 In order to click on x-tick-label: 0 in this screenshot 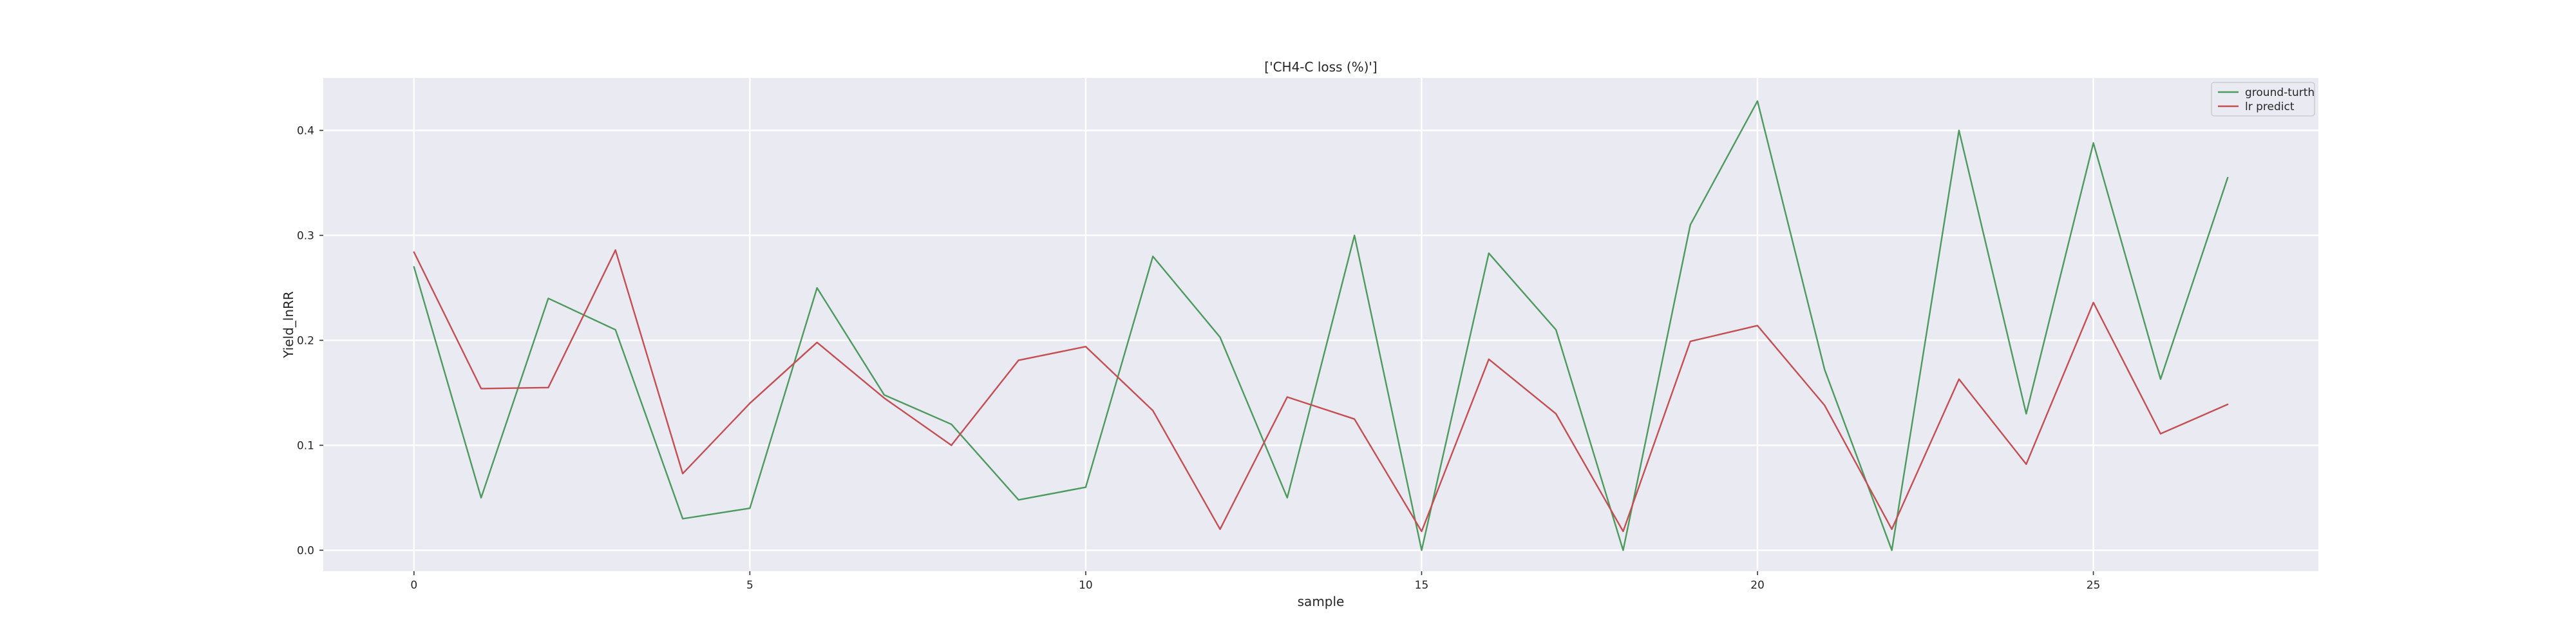, I will do `click(414, 586)`.